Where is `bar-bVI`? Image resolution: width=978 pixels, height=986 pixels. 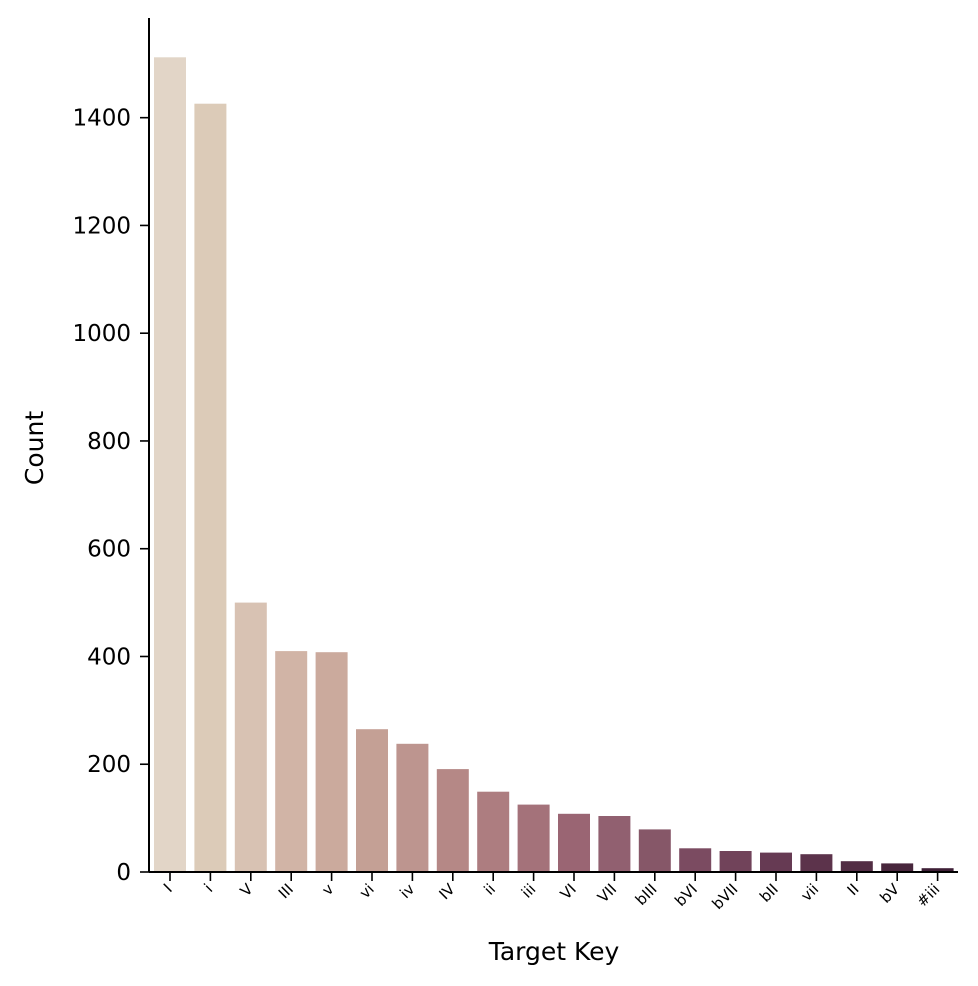 bar-bVI is located at coordinates (695, 860).